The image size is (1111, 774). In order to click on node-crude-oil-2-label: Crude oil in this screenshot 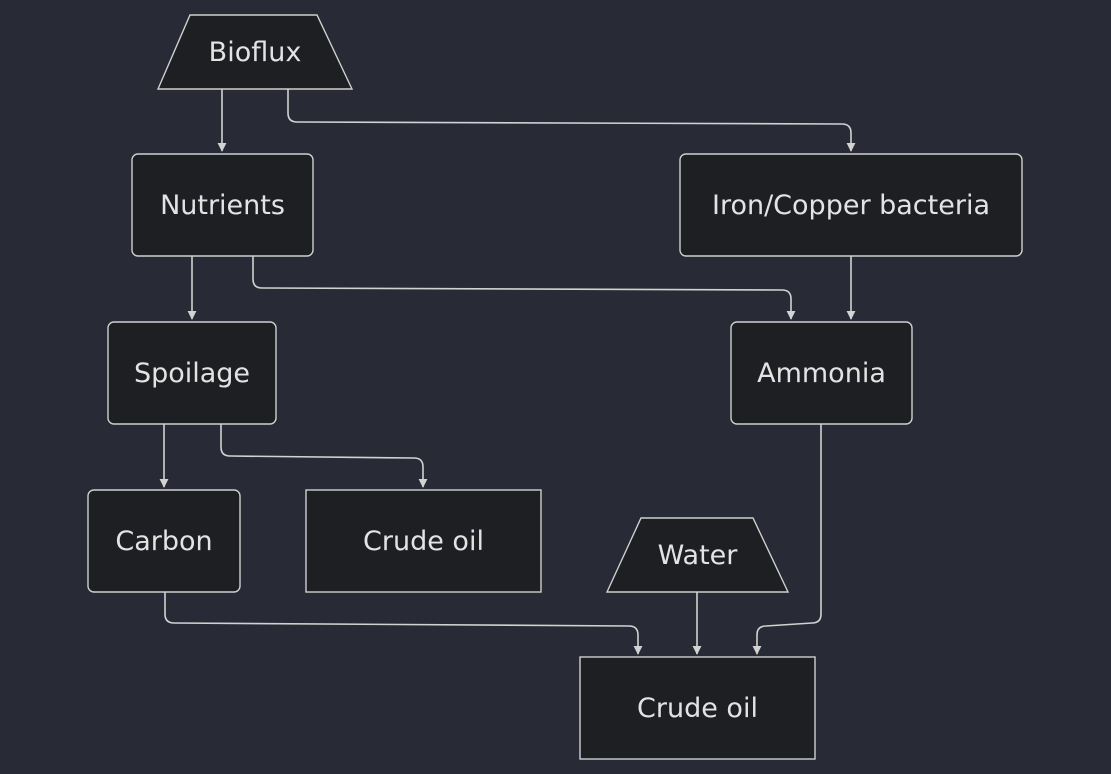, I will do `click(697, 708)`.